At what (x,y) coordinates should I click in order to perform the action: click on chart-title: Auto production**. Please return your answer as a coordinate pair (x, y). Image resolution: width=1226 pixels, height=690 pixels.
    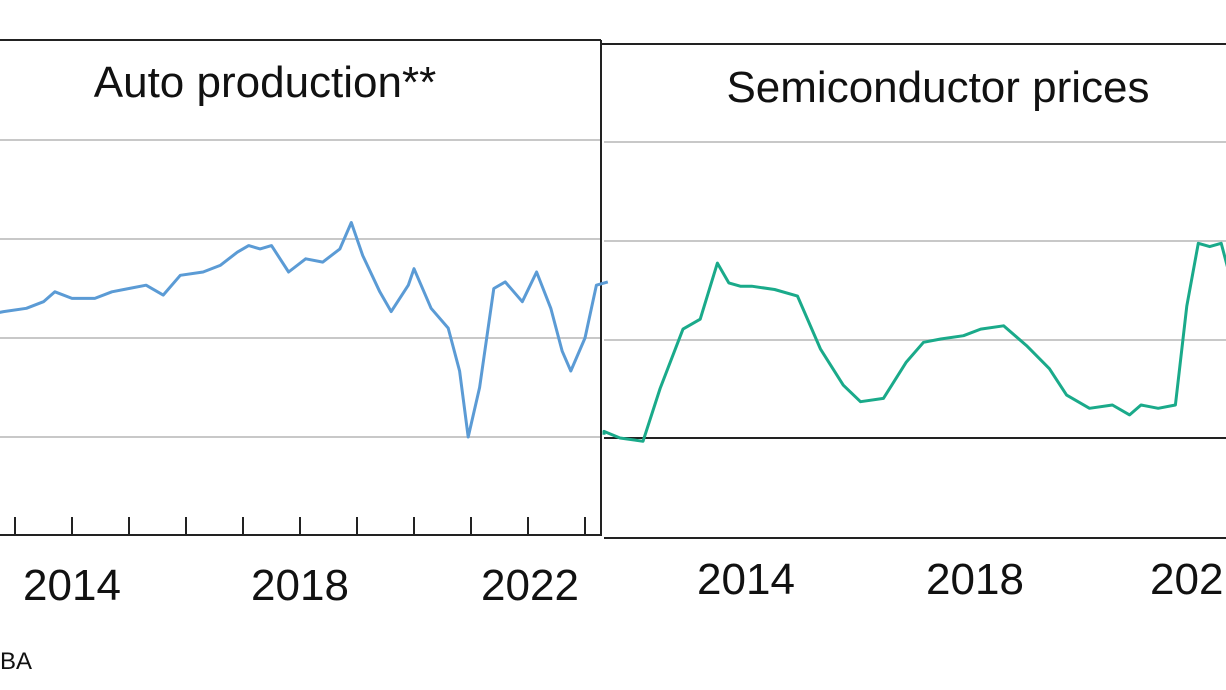
    Looking at the image, I should click on (265, 82).